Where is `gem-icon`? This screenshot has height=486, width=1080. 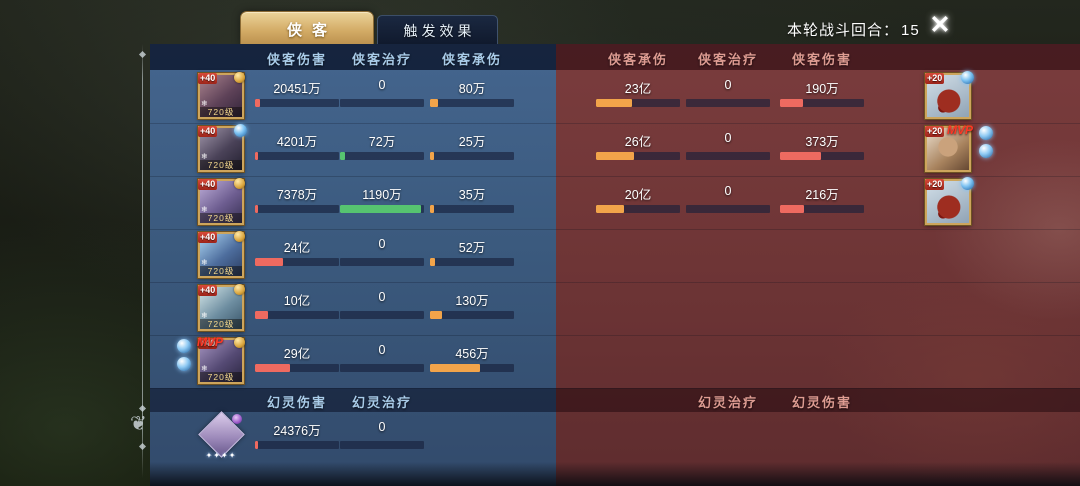
gem-icon is located at coordinates (967, 77).